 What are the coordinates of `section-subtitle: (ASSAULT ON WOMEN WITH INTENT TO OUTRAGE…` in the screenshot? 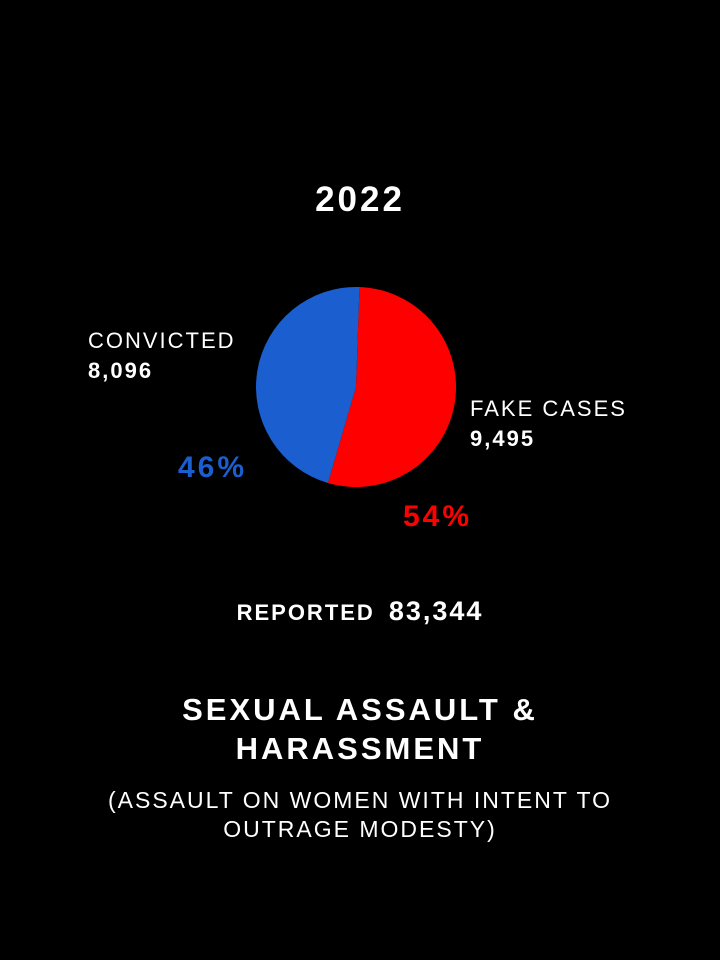 It's located at (359, 814).